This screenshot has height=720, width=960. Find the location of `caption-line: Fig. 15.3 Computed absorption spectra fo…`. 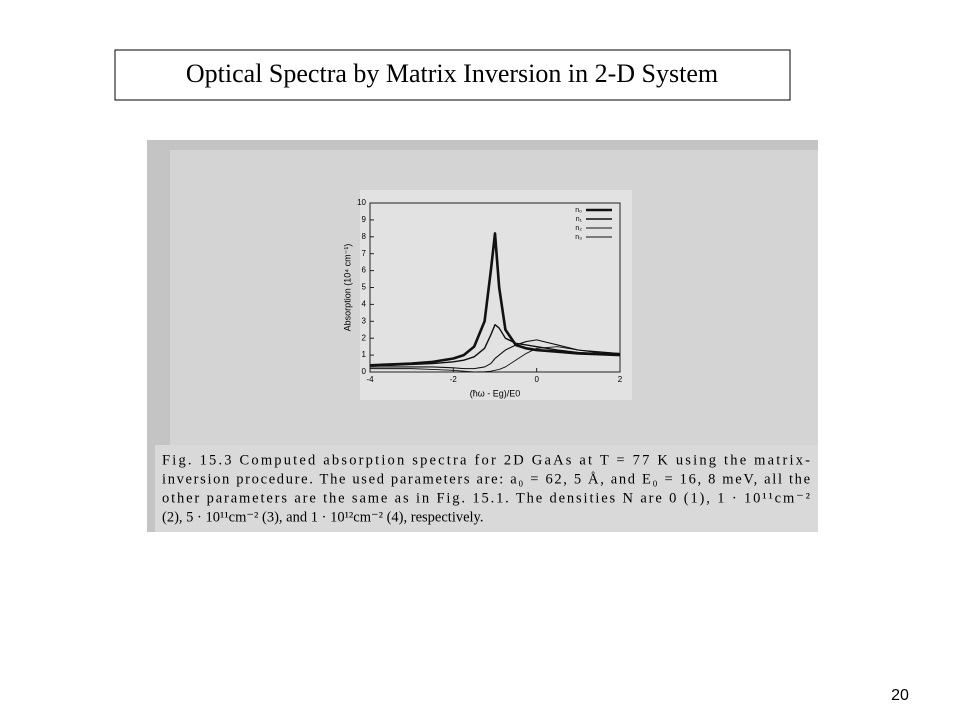

caption-line: Fig. 15.3 Computed absorption spectra fo… is located at coordinates (486, 460).